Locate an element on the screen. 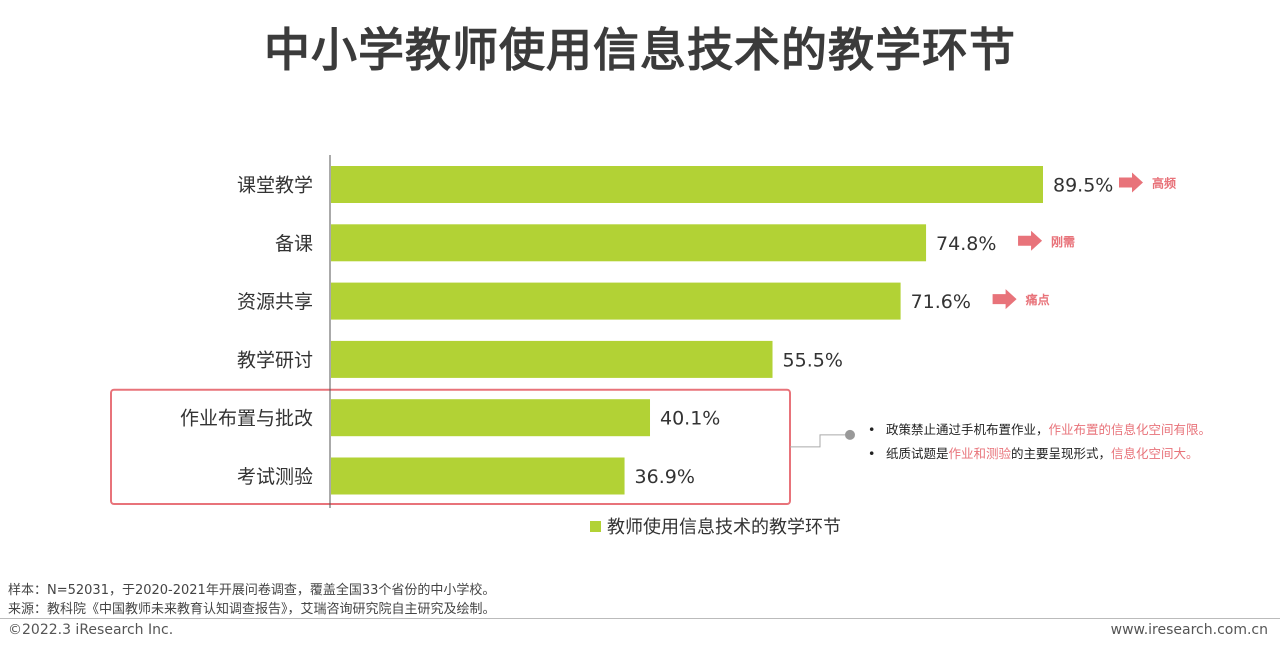  note-1-highlight: 作业布置的信息化空间有限。 is located at coordinates (1130, 429).